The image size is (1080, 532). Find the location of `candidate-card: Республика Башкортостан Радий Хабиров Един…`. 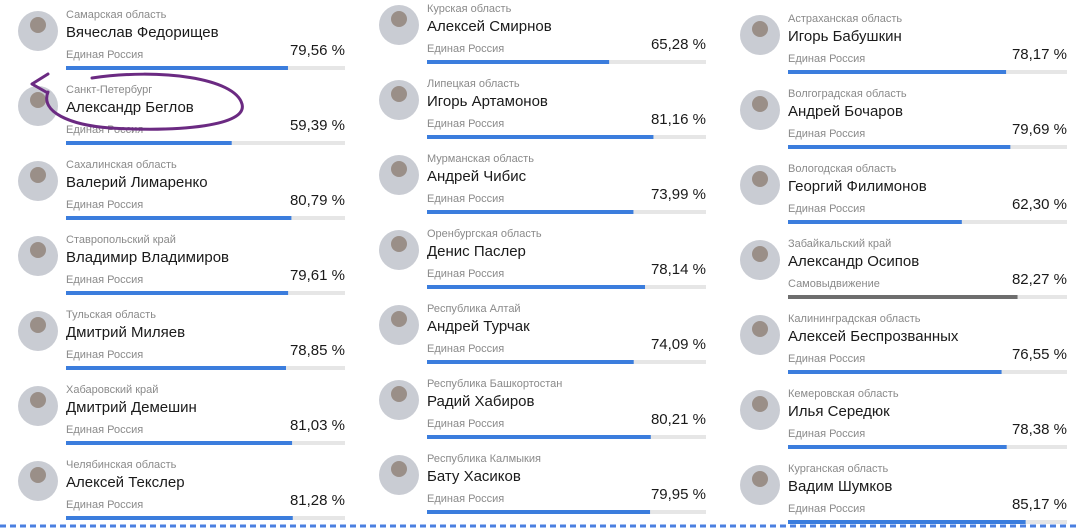

candidate-card: Республика Башкортостан Радий Хабиров Един… is located at coordinates (542, 408).